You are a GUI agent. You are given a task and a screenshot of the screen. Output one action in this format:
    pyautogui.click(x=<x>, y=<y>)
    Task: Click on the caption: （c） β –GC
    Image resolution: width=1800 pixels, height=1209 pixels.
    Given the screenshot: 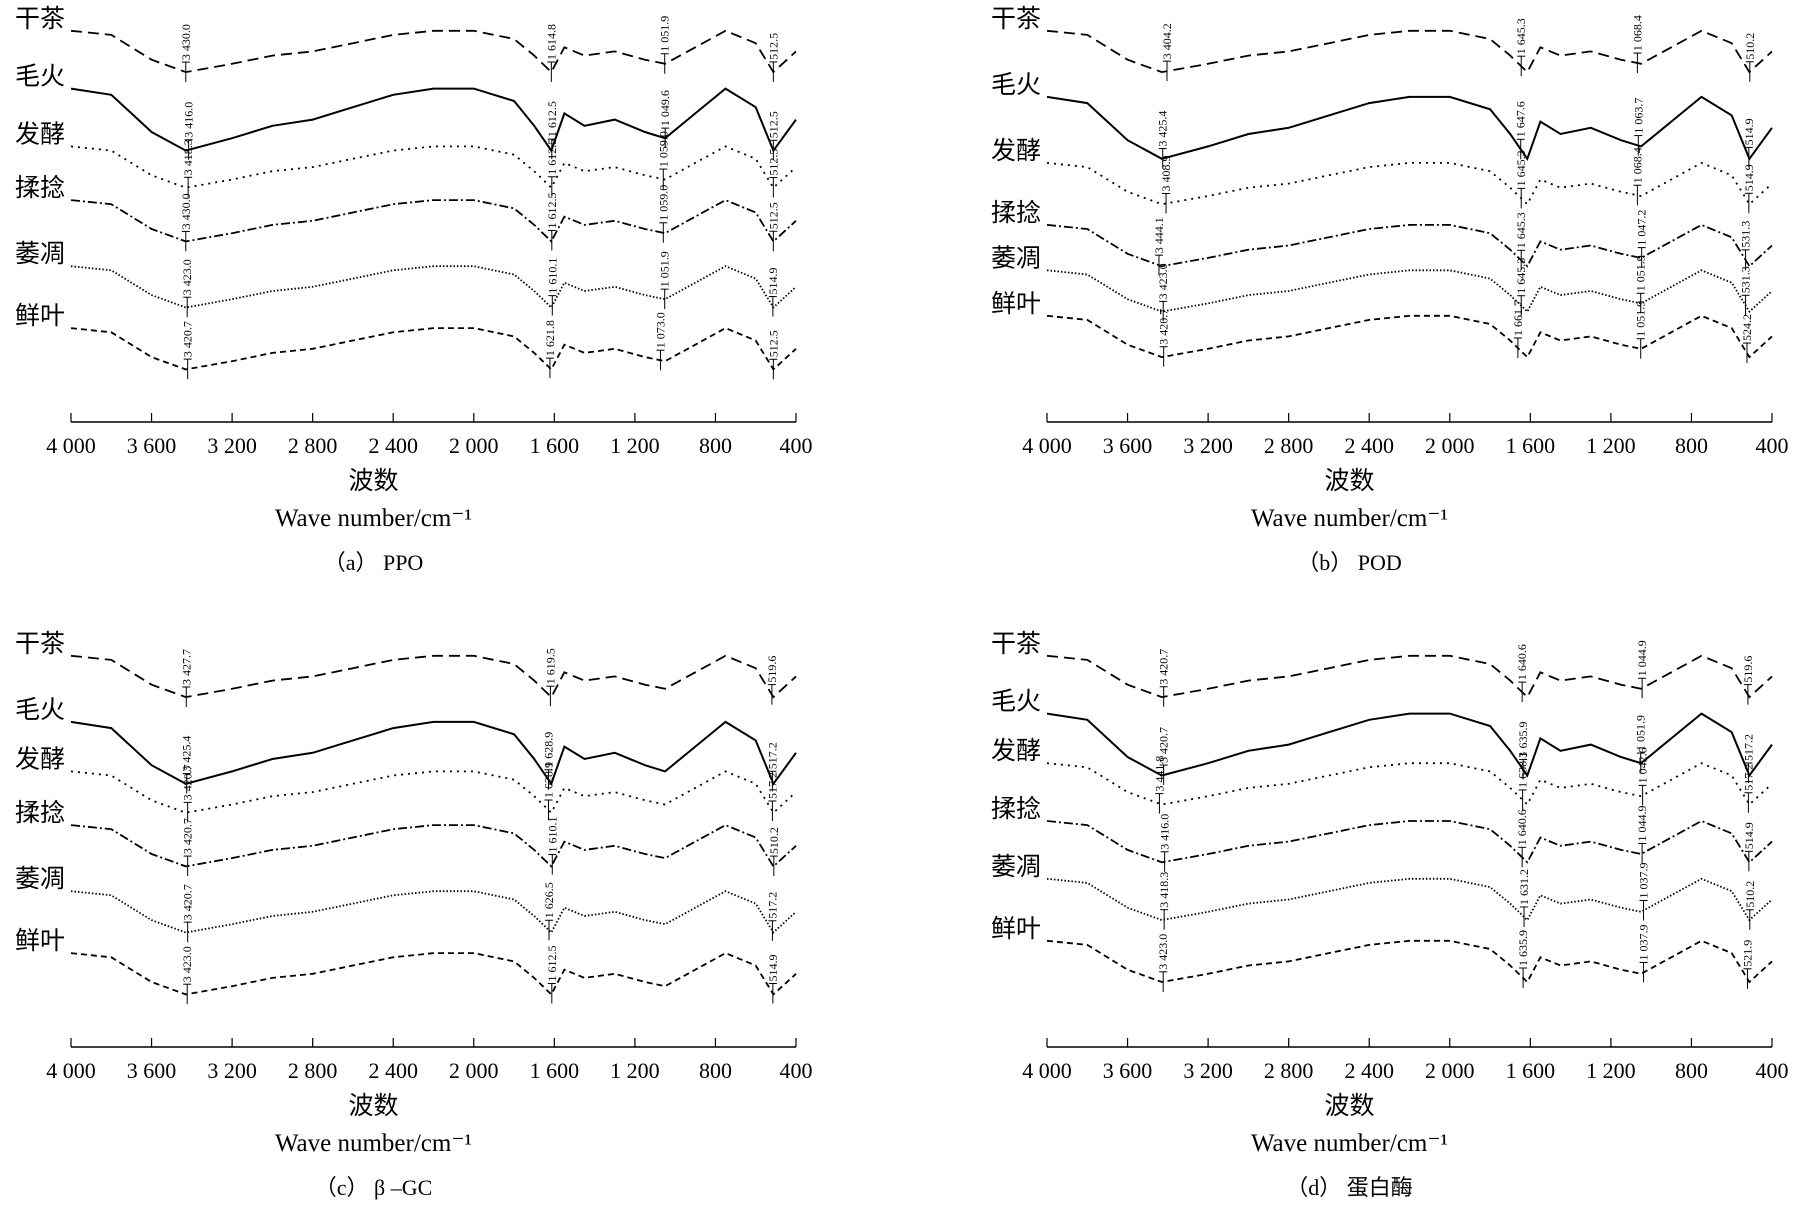 What is the action you would take?
    pyautogui.click(x=374, y=1187)
    